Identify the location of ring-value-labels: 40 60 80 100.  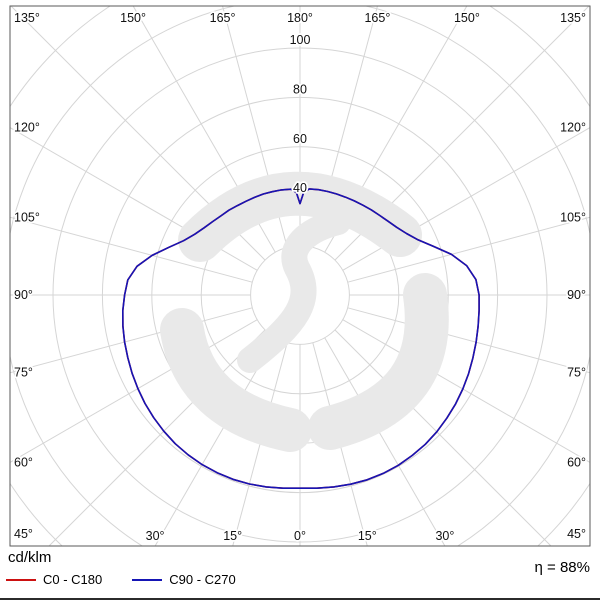
(300, 114).